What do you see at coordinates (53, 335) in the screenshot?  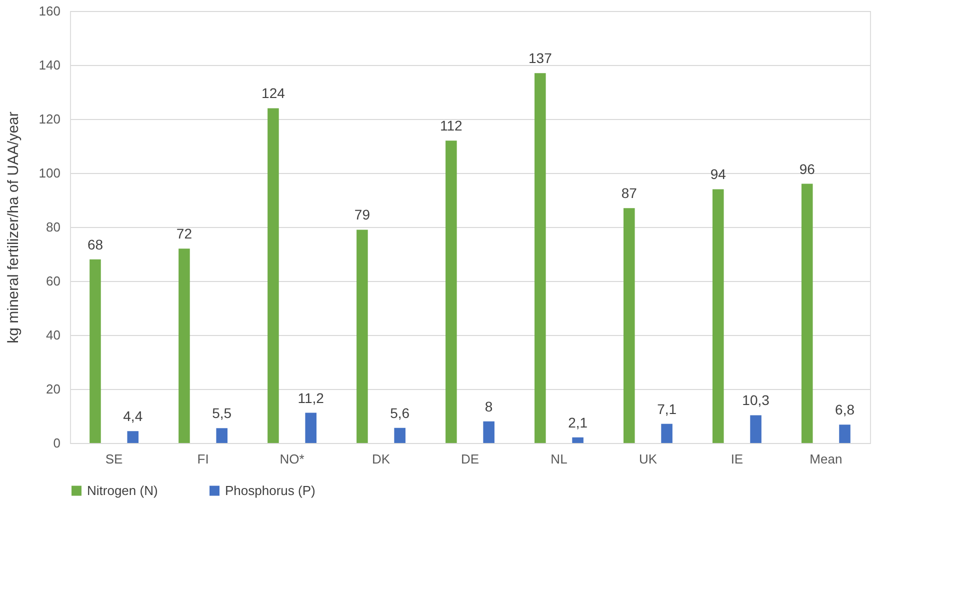 I see `y-tick-label: 40` at bounding box center [53, 335].